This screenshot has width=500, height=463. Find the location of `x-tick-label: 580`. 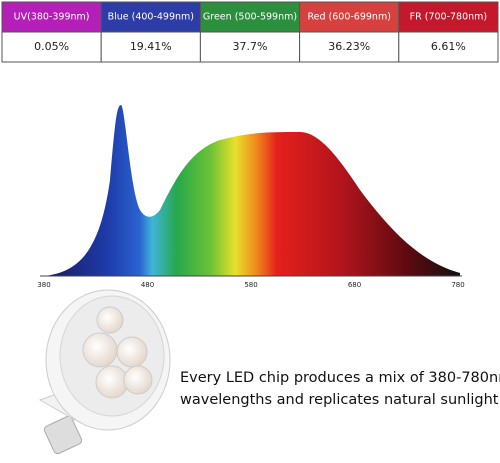

x-tick-label: 580 is located at coordinates (250, 285).